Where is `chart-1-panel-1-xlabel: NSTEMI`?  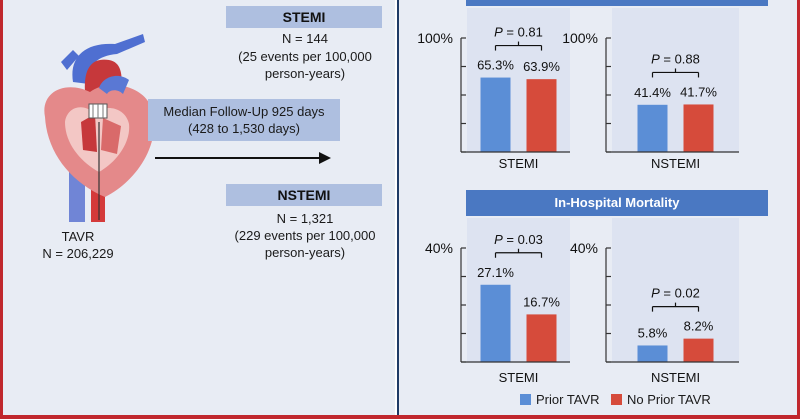
chart-1-panel-1-xlabel: NSTEMI is located at coordinates (675, 377).